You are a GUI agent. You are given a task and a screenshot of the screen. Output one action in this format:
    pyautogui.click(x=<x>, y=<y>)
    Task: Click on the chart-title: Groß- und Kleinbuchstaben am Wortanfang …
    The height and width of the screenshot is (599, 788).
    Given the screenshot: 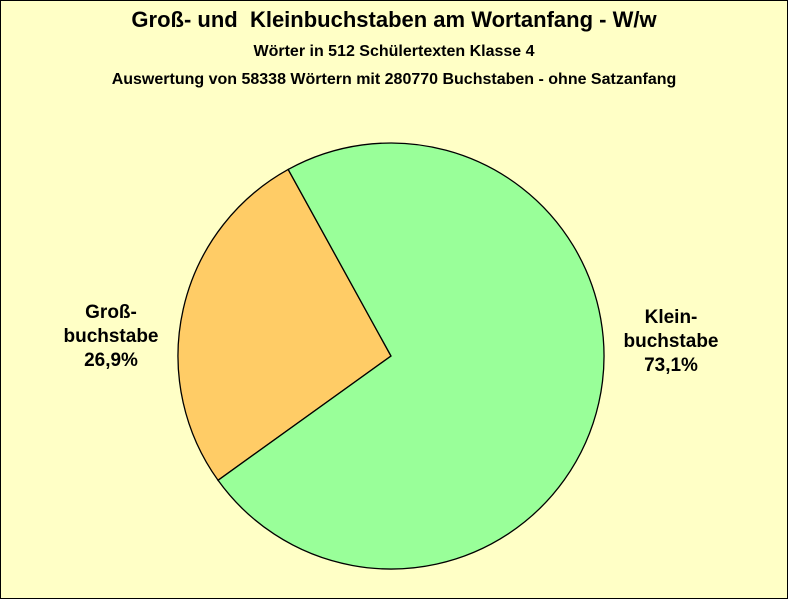 What is the action you would take?
    pyautogui.click(x=394, y=19)
    